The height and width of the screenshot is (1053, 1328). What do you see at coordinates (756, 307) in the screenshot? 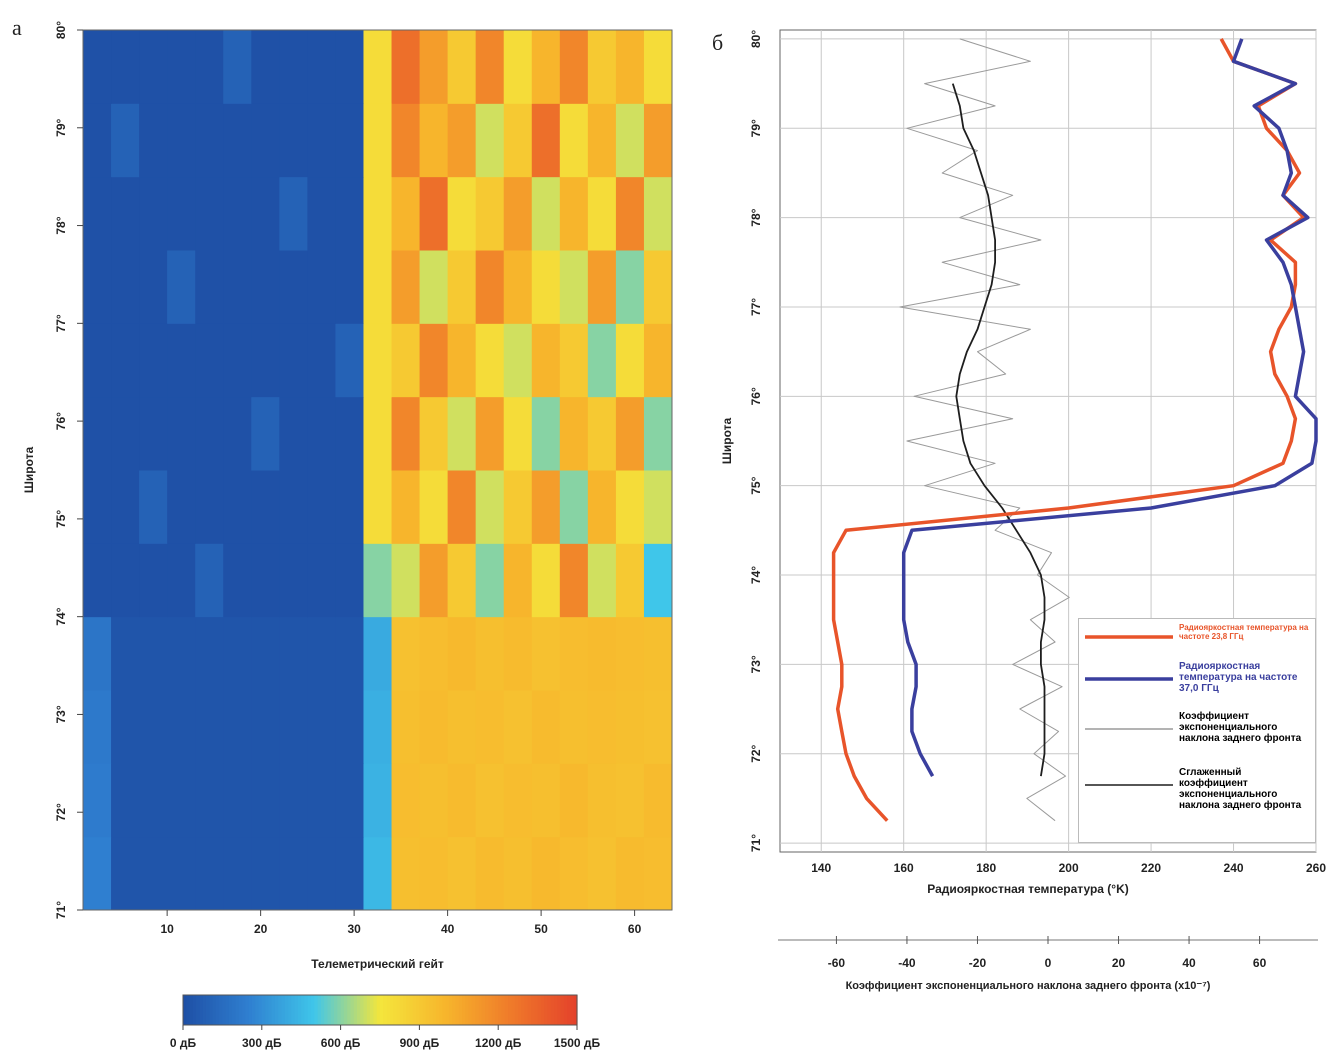
I see `y-tick-label: 77°` at bounding box center [756, 307].